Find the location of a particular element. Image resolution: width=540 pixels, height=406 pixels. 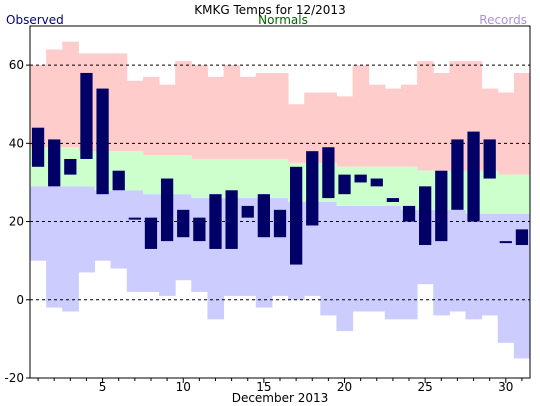

y-tick-labels: -20 0 20 40 60 is located at coordinates (14, 221).